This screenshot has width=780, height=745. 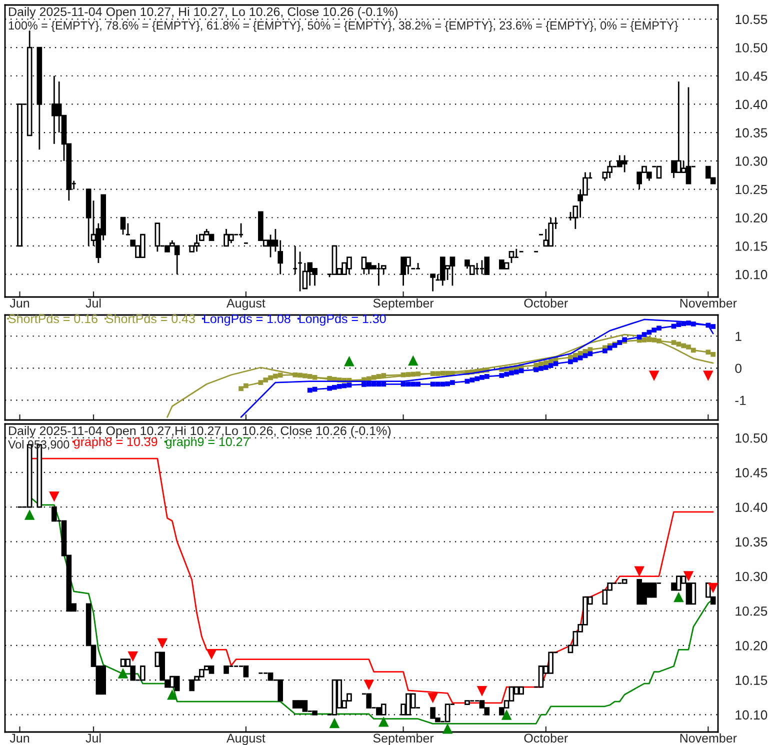 I want to click on legend-label: LongPds = 1.30, so click(x=342, y=320).